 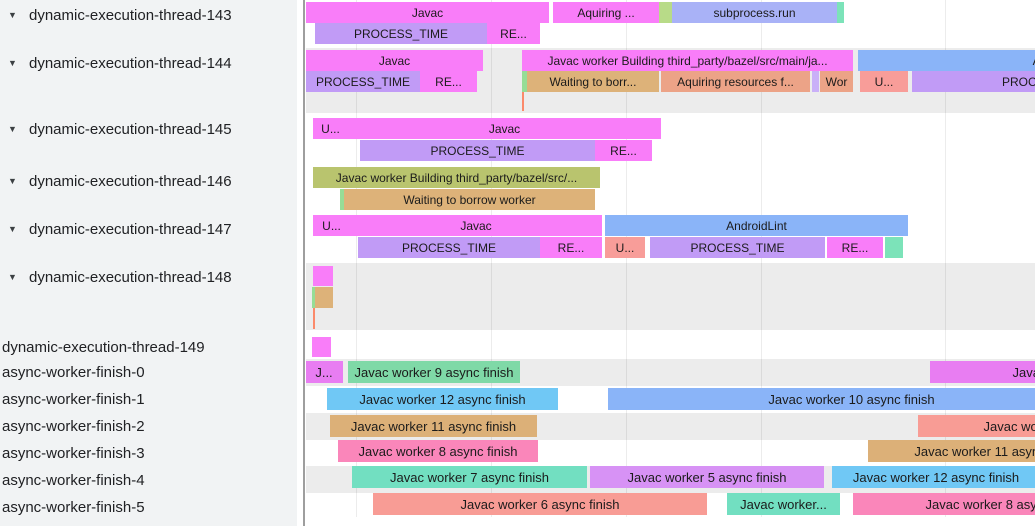 What do you see at coordinates (434, 372) in the screenshot?
I see `trace-slice-async-worker-finish-0: Javac worker 9 async finish` at bounding box center [434, 372].